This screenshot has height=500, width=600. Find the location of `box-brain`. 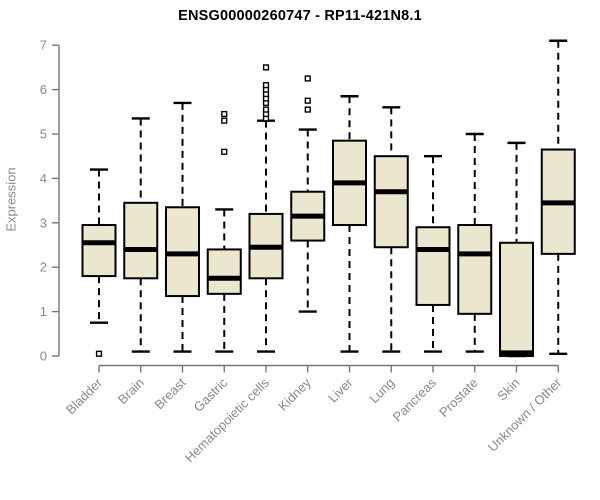

box-brain is located at coordinates (141, 240).